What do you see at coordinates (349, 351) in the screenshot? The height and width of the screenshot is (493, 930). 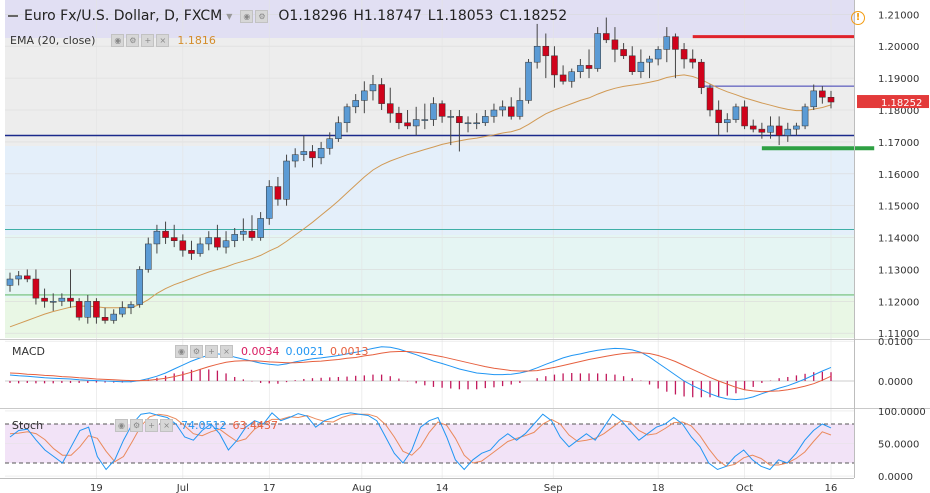 I see `macd-signal-value: 0.0013` at bounding box center [349, 351].